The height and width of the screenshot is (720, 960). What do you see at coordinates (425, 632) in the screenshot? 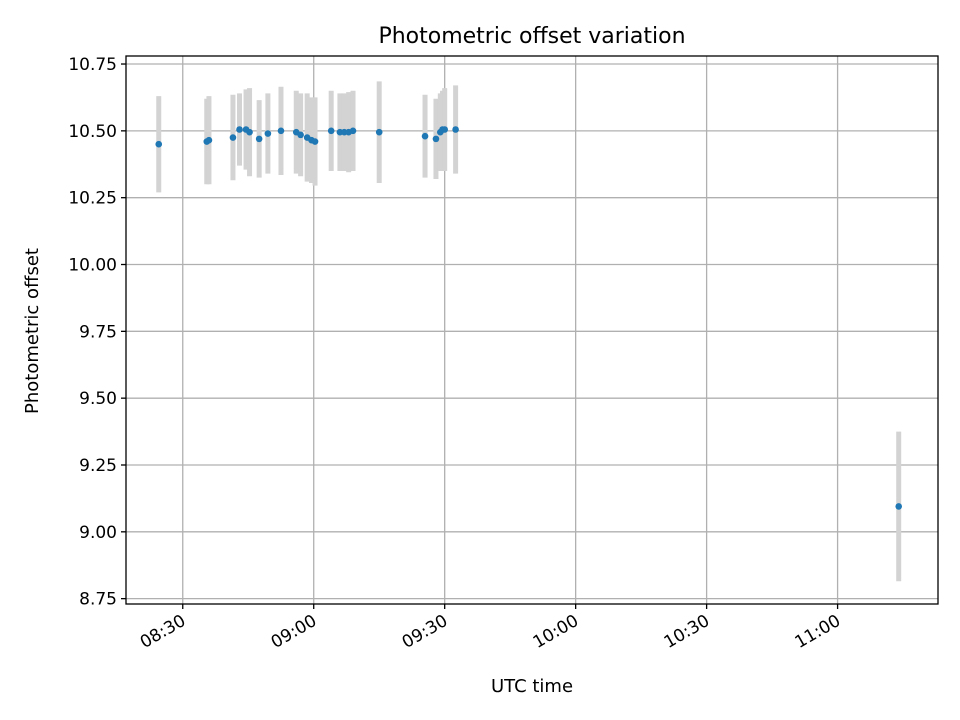
I see `x-tick-label: 09:30` at bounding box center [425, 632].